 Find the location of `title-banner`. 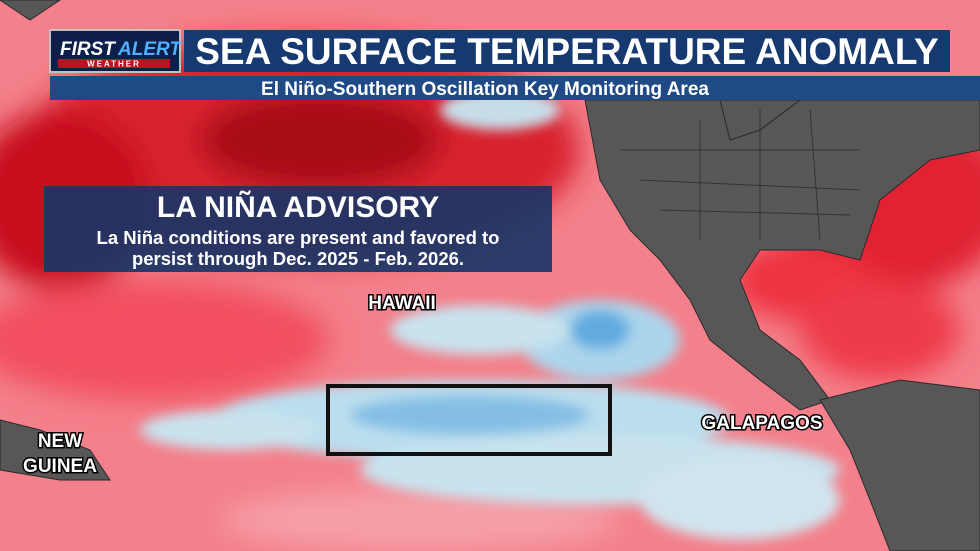

title-banner is located at coordinates (567, 51).